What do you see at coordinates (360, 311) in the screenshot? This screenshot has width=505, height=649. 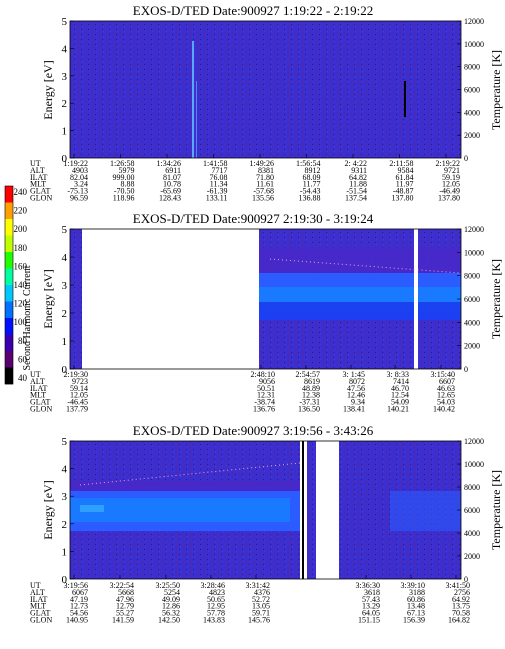 I see `panel-2-low-band` at bounding box center [360, 311].